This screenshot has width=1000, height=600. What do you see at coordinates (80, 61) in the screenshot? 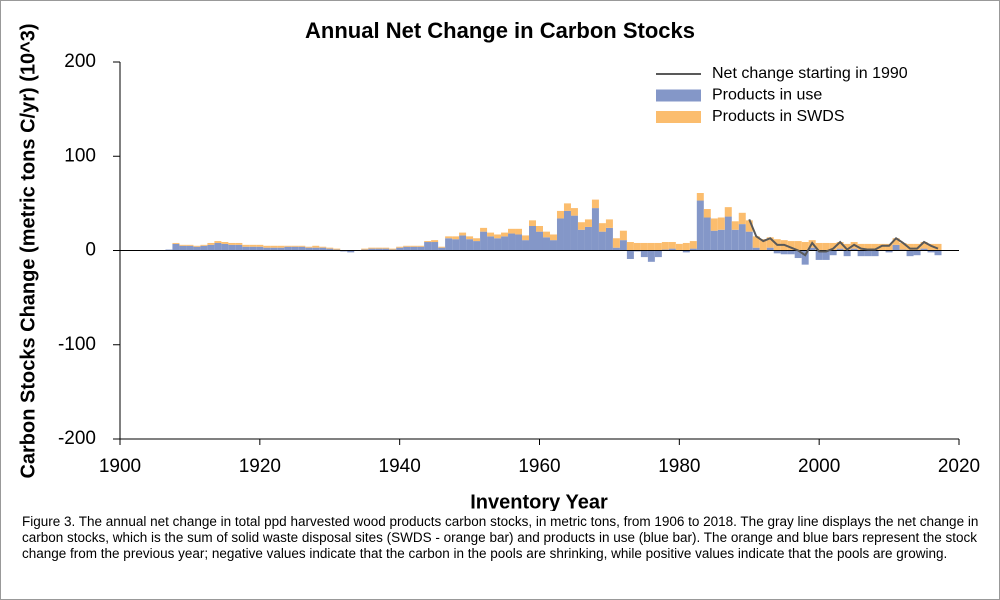
I see `y-tick-label: 200` at bounding box center [80, 61].